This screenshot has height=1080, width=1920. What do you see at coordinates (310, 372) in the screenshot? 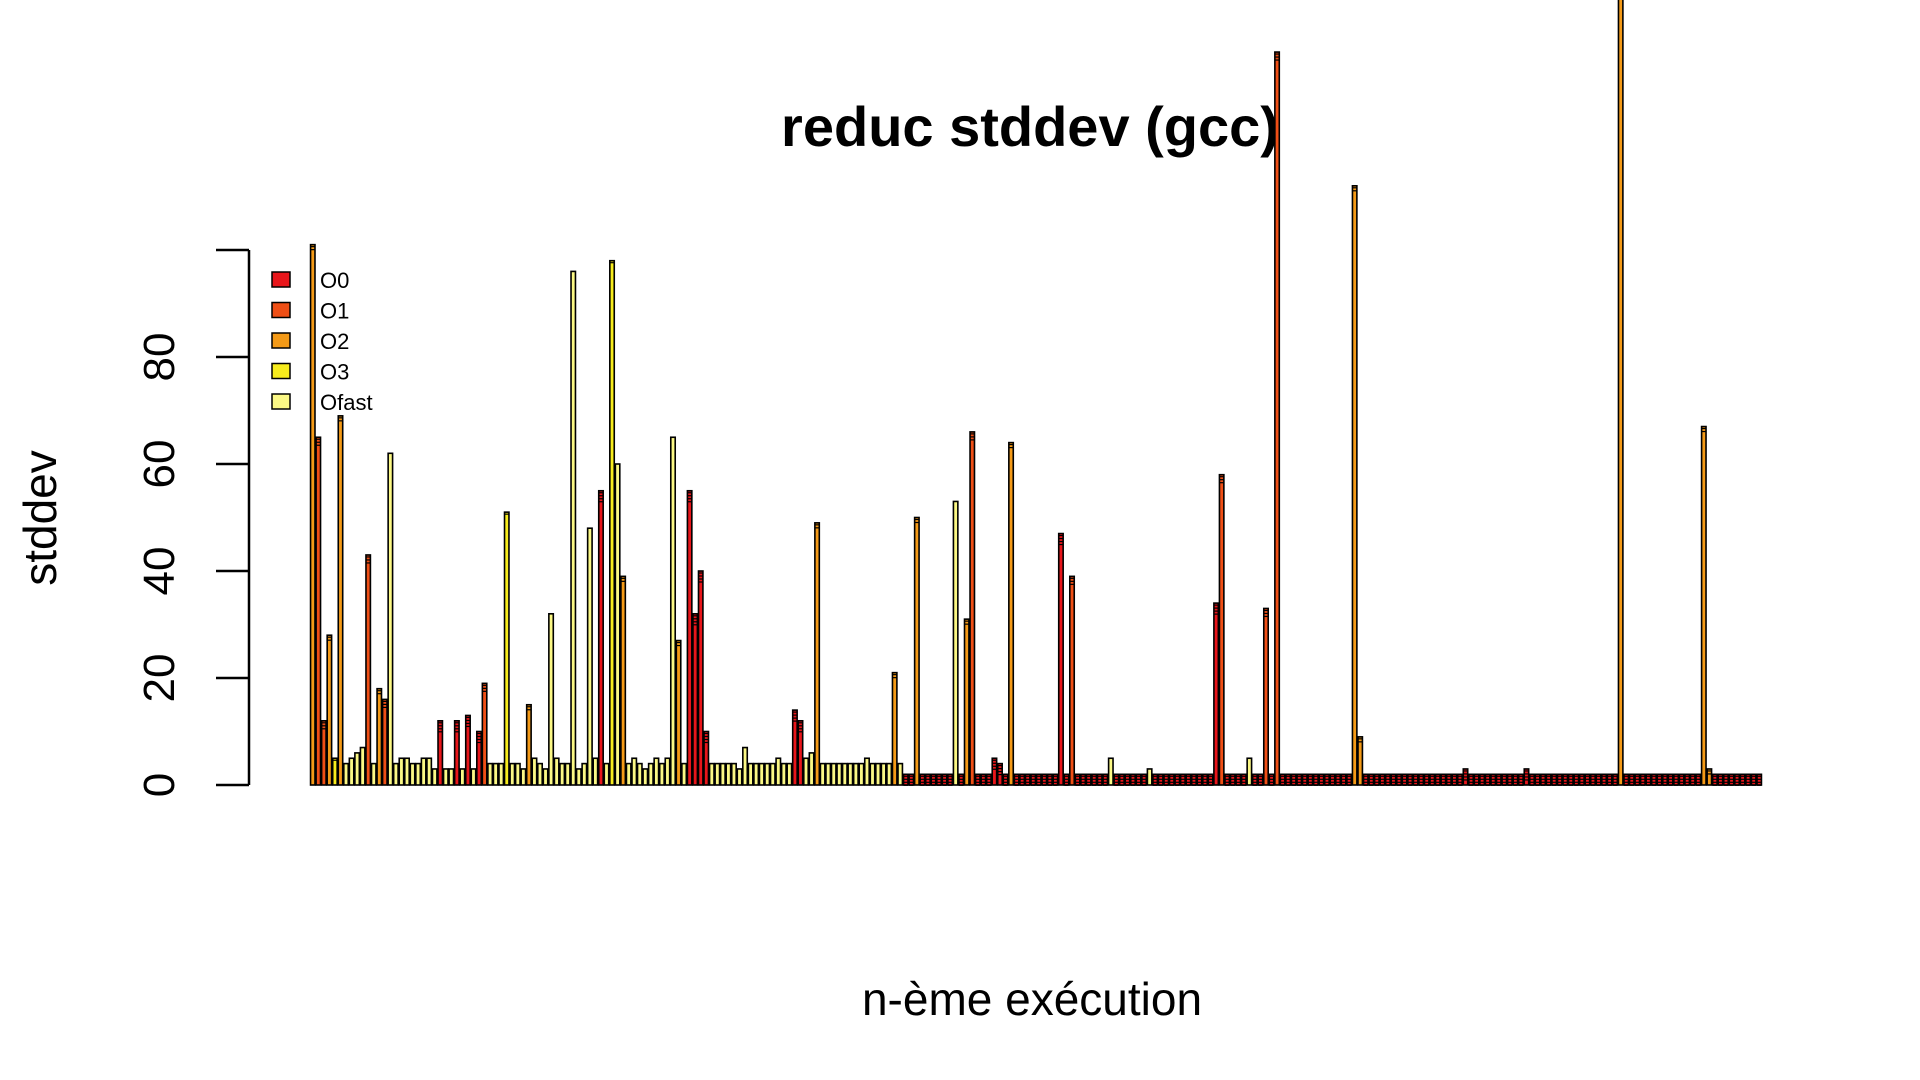
I see `legend-item: O3` at bounding box center [310, 372].